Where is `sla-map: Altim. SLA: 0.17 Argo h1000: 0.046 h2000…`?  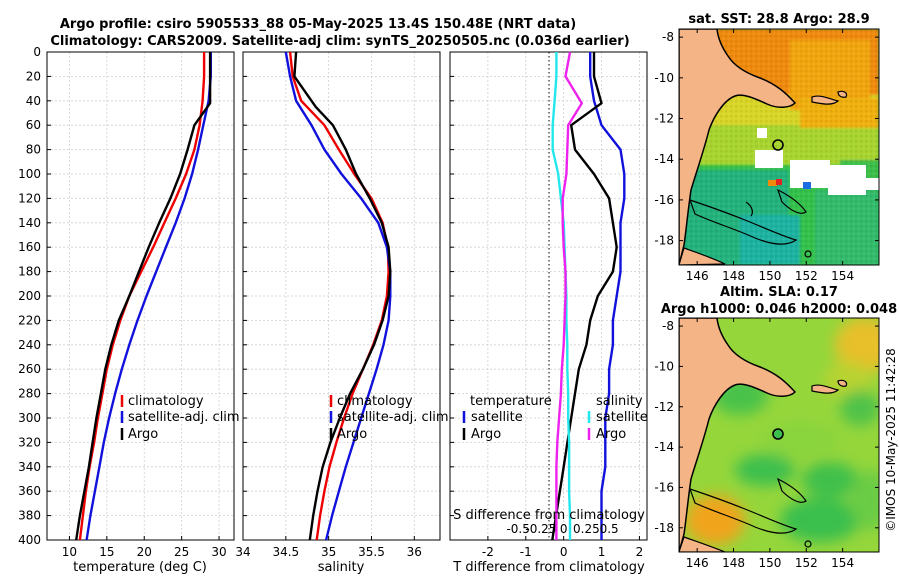
sla-map: Altim. SLA: 0.17 Argo h1000: 0.046 h2000… is located at coordinates (775, 427).